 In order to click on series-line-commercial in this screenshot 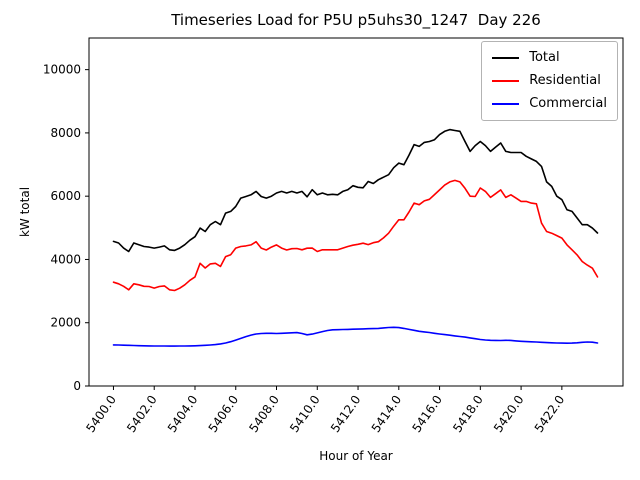, I will do `click(355, 336)`.